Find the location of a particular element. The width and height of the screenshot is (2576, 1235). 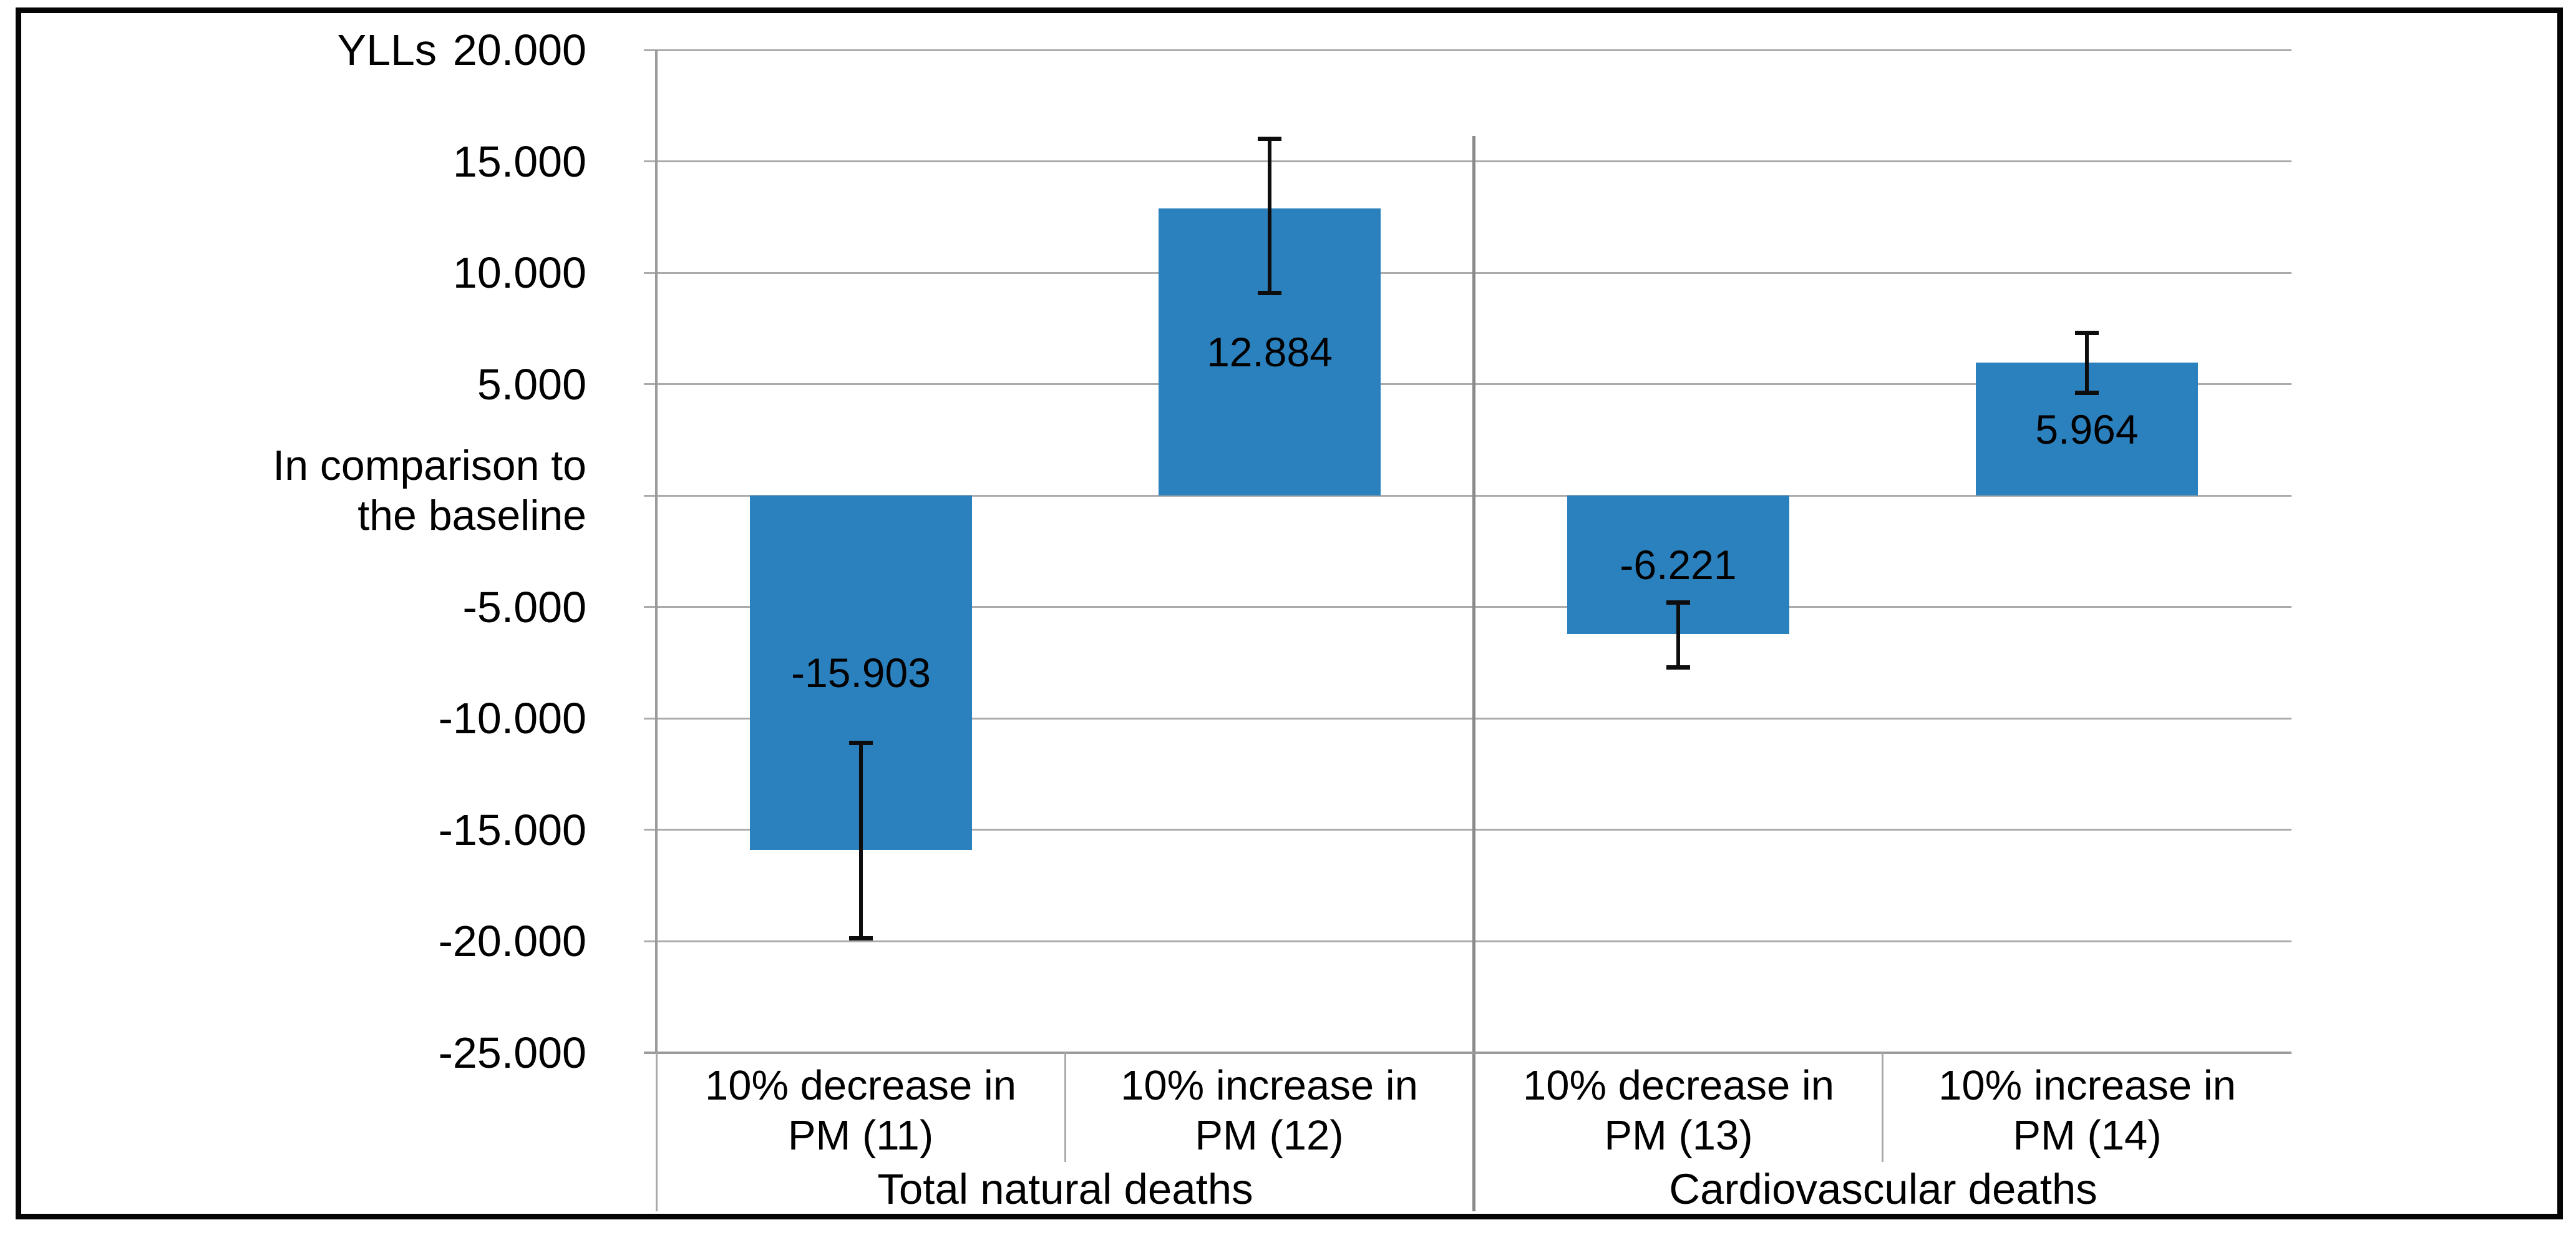

category-label-line: PM (11) is located at coordinates (860, 1135).